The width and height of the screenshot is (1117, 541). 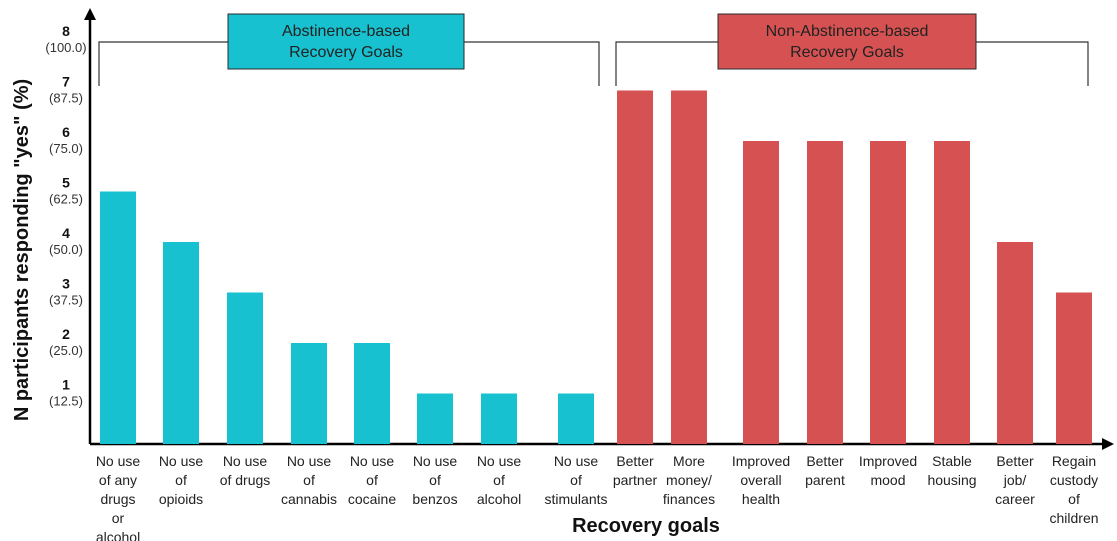 I want to click on category-label-2: No use of opioids, so click(x=181, y=480).